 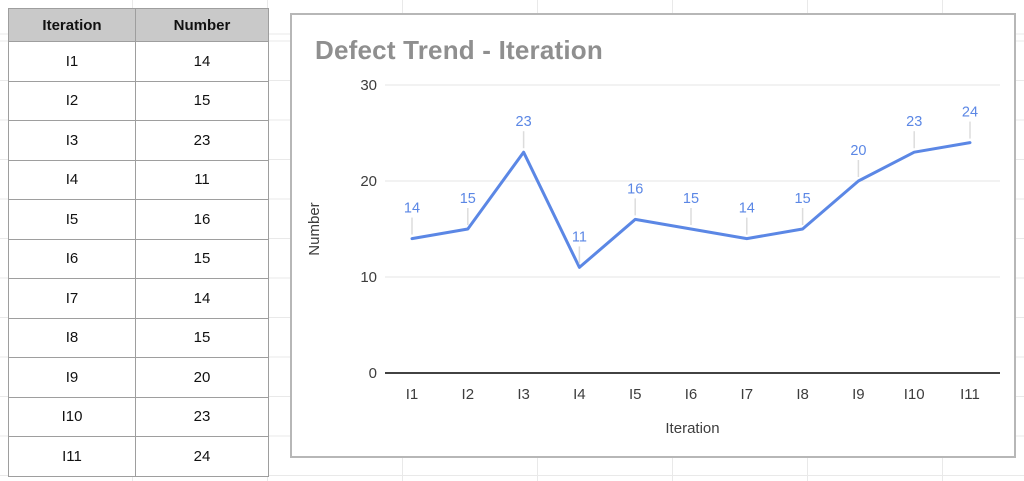 I want to click on table-row: I1 14, so click(x=138, y=61).